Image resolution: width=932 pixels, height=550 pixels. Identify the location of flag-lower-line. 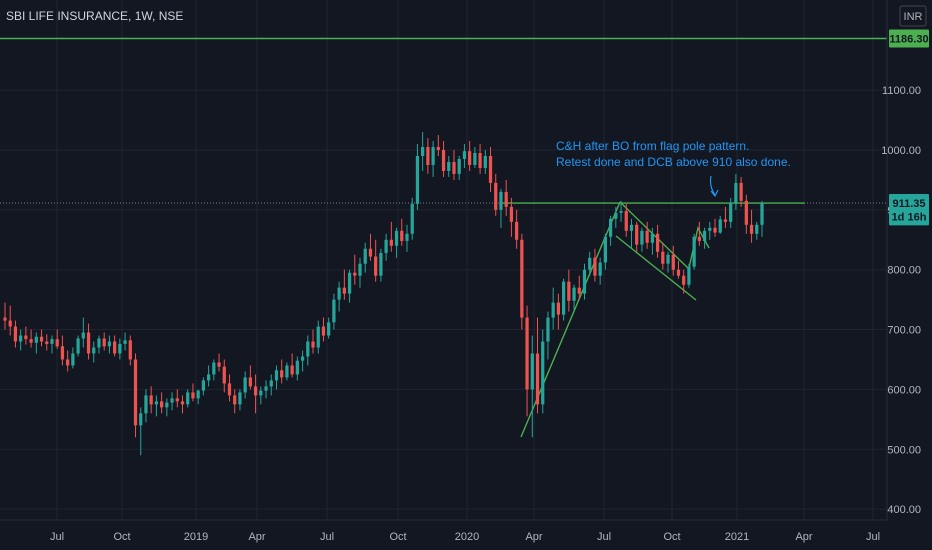
(656, 268).